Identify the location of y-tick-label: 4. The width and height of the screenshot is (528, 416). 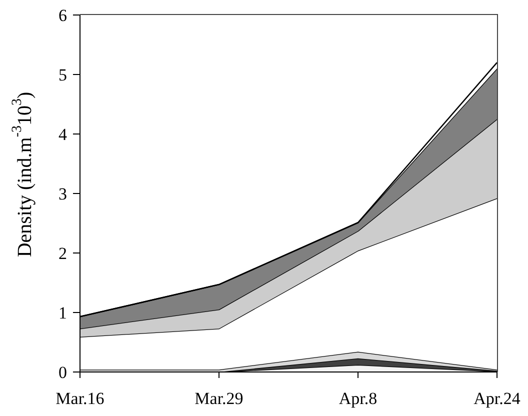
(63, 134).